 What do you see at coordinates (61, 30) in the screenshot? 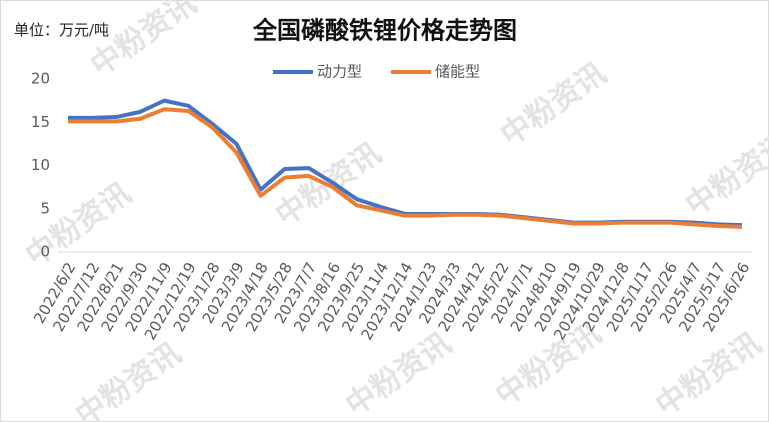
I see `unit-label: 单位：万元/吨` at bounding box center [61, 30].